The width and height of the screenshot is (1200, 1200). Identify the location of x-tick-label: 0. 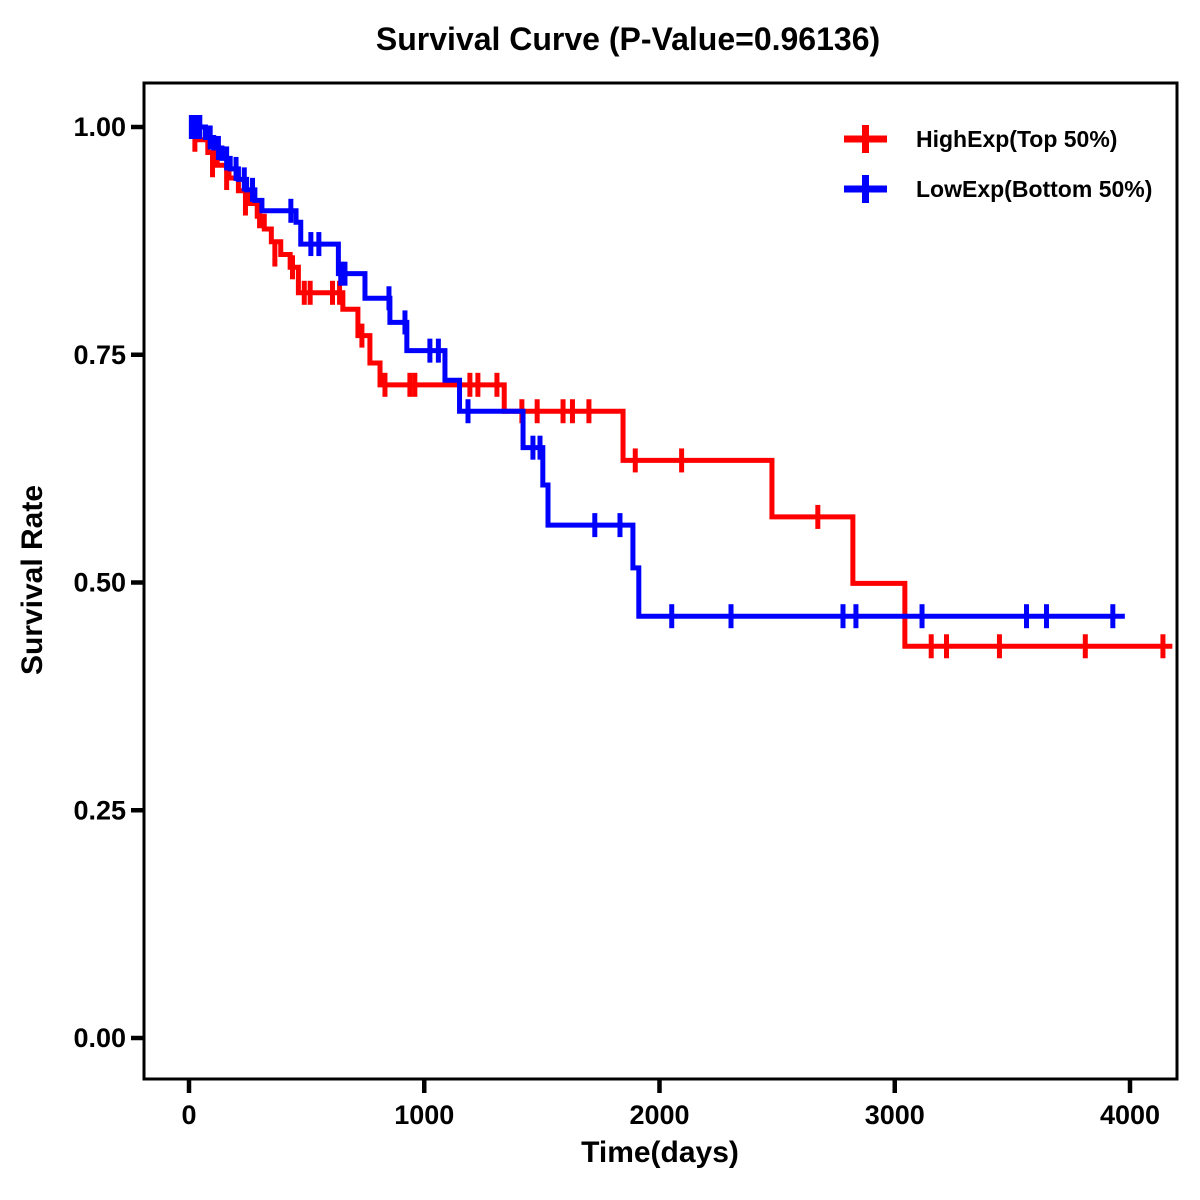
(188, 1115).